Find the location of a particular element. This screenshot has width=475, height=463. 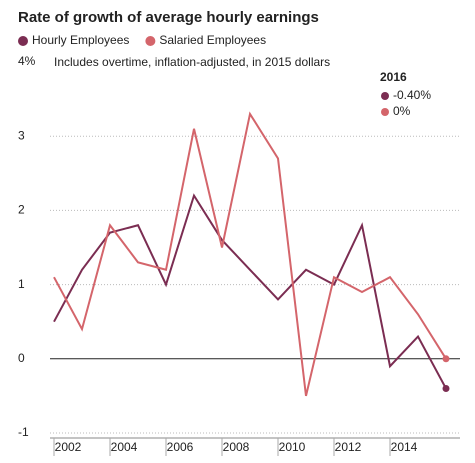

x-tick-label: 2008 is located at coordinates (236, 447).